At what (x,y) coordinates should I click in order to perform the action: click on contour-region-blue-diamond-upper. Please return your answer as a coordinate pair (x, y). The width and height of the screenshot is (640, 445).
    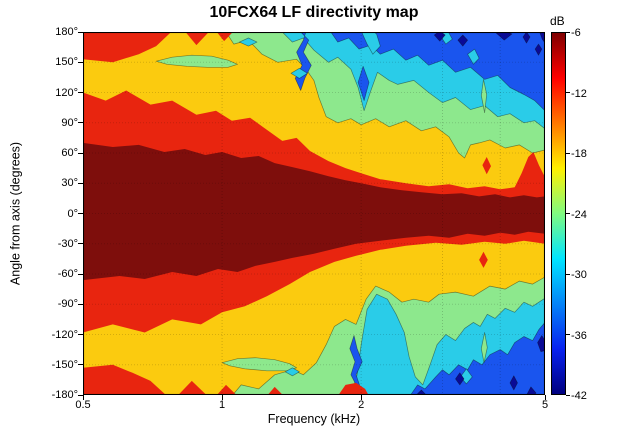
    Looking at the image, I should click on (363, 83).